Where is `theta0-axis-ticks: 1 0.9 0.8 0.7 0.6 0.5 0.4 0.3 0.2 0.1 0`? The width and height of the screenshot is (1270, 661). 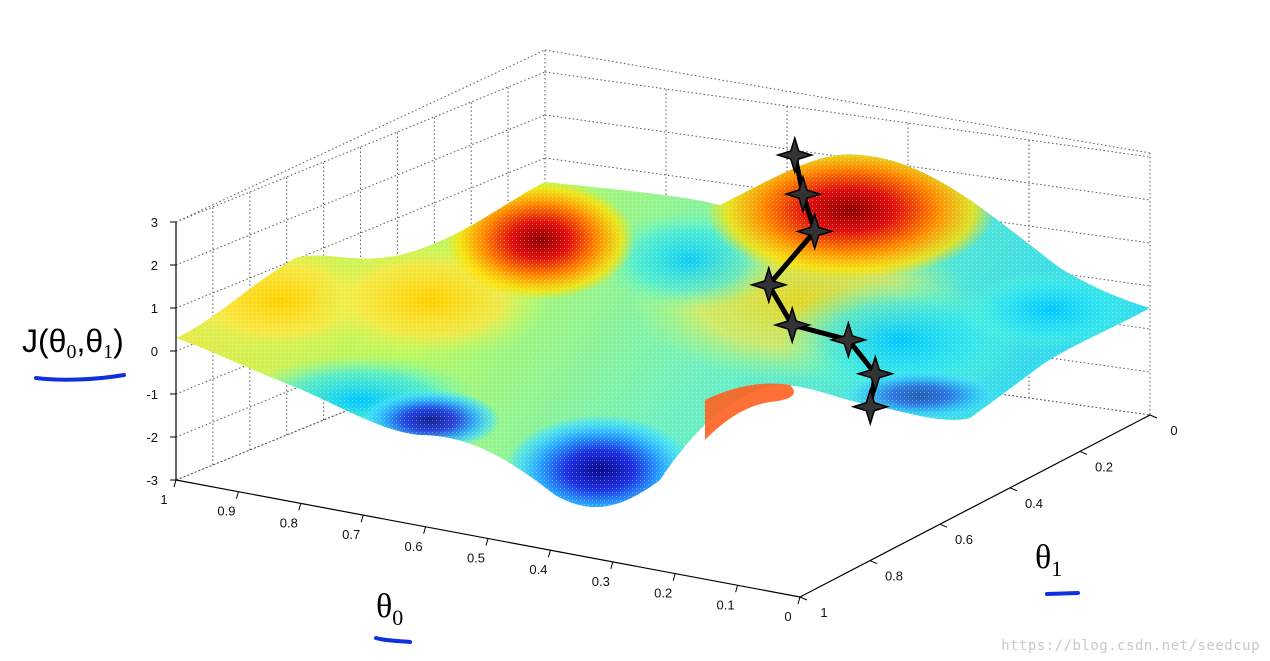
theta0-axis-ticks: 1 0.9 0.8 0.7 0.6 0.5 0.4 0.3 0.2 0.1 0 is located at coordinates (480, 551).